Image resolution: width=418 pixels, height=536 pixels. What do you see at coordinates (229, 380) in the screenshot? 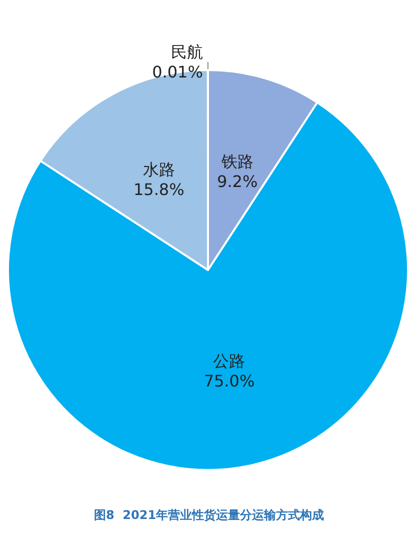
I see `data-label: 75.0%` at bounding box center [229, 380].